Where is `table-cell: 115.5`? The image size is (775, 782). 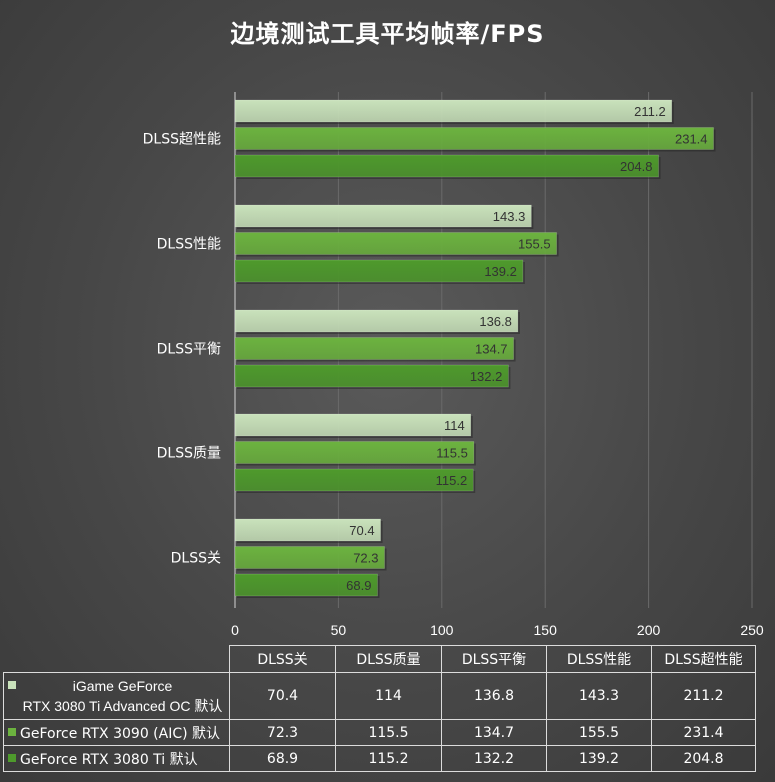 table-cell: 115.5 is located at coordinates (388, 732).